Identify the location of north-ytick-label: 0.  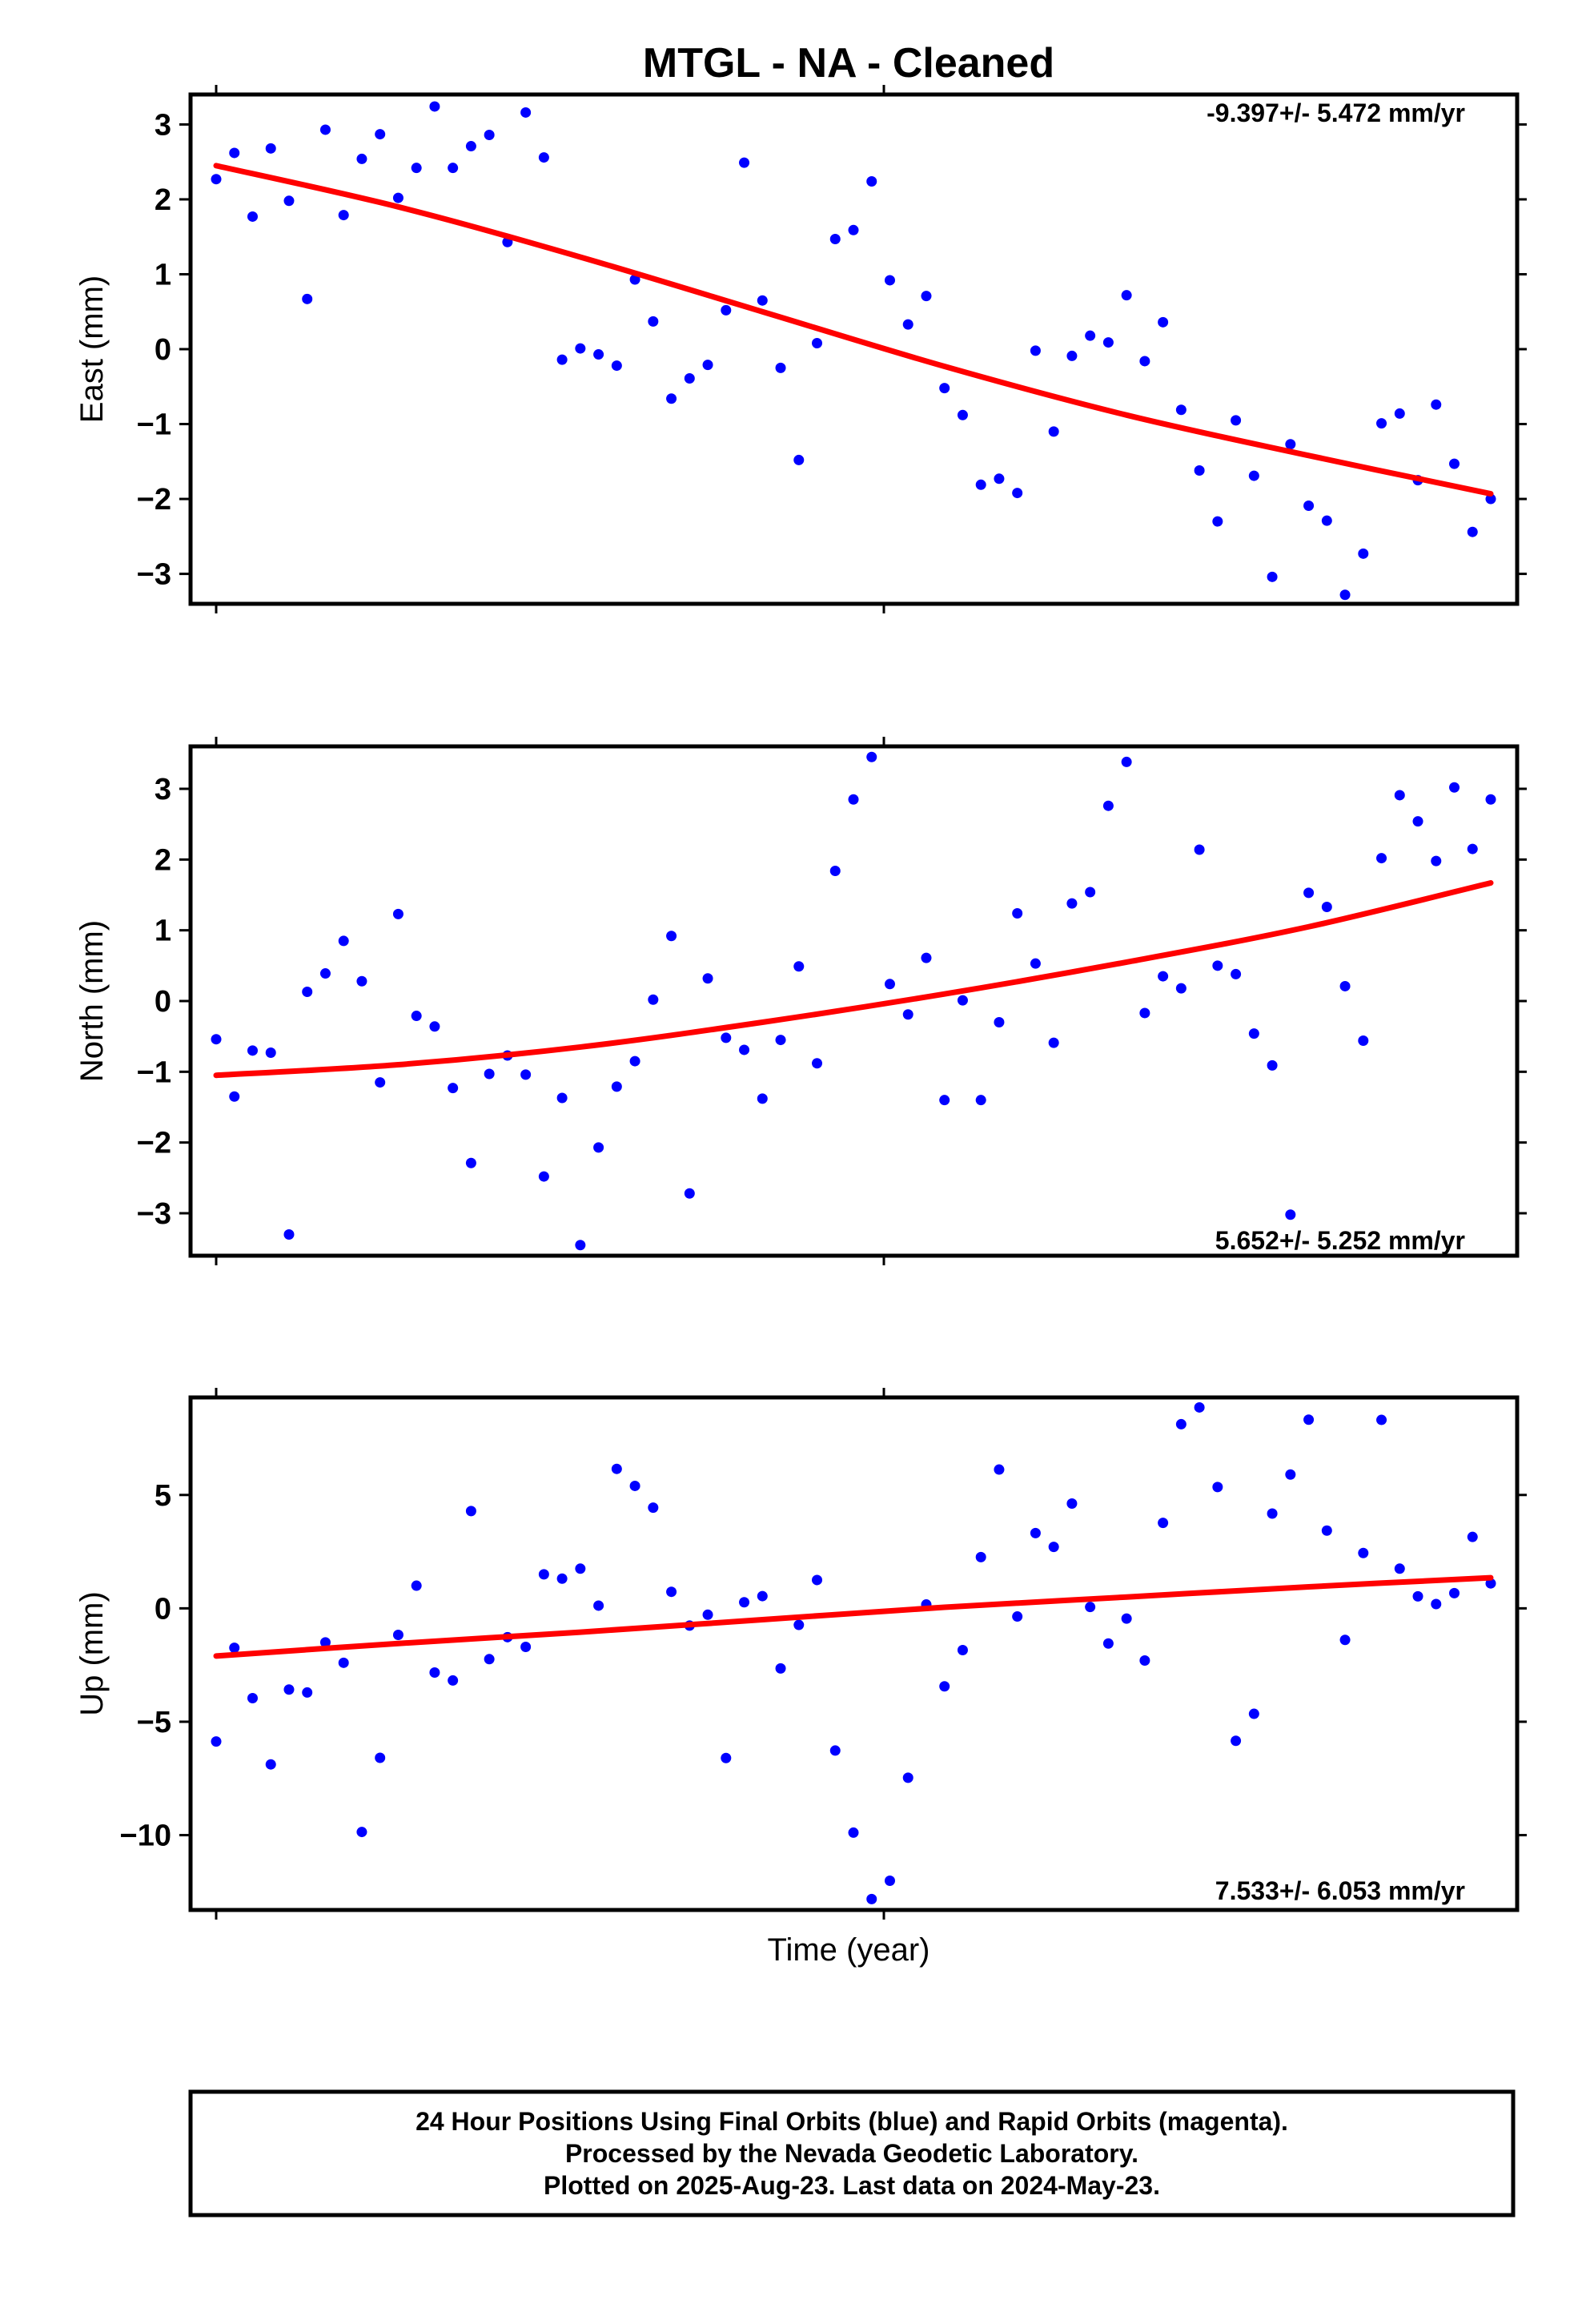
(163, 1002).